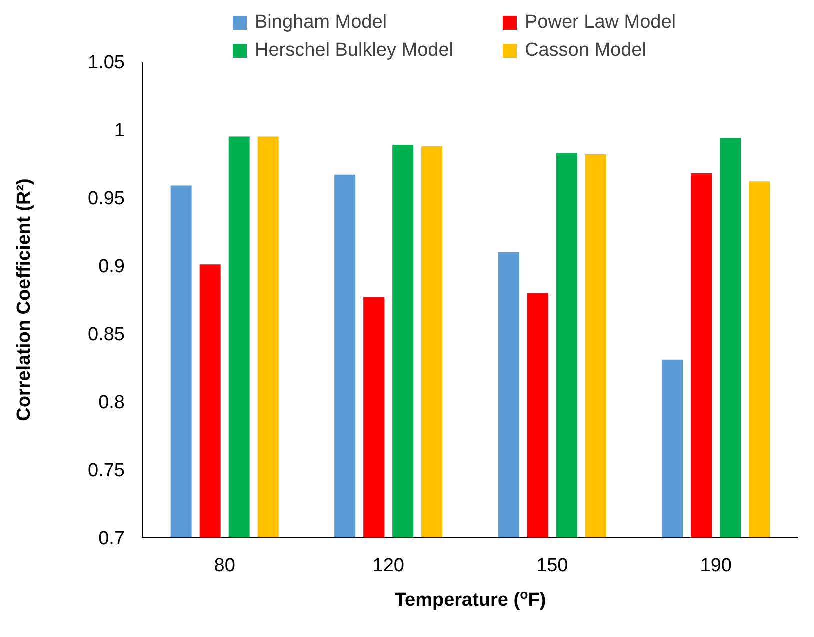 This screenshot has height=637, width=814. Describe the element at coordinates (106, 199) in the screenshot. I see `y-tick-label: 0.95` at that location.